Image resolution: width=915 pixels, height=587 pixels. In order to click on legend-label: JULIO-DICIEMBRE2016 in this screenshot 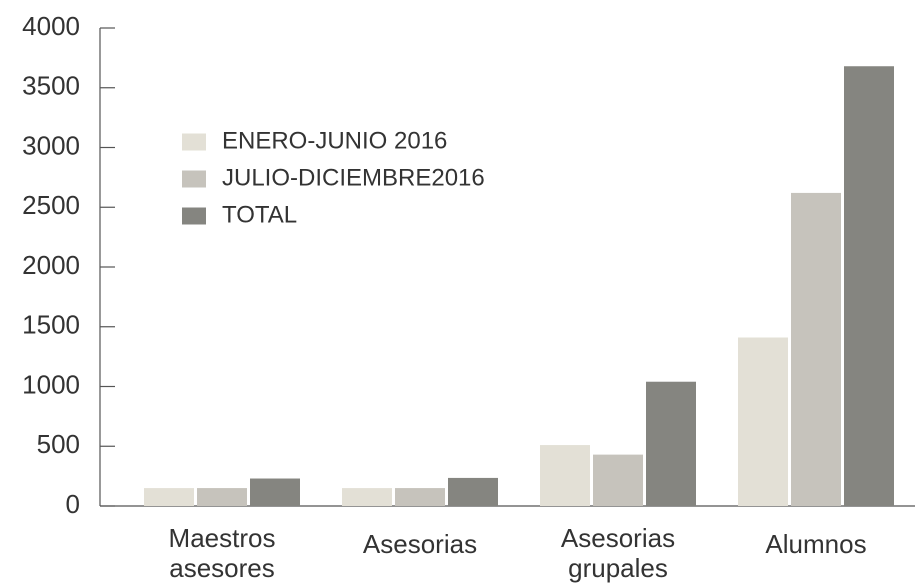, I will do `click(353, 177)`.